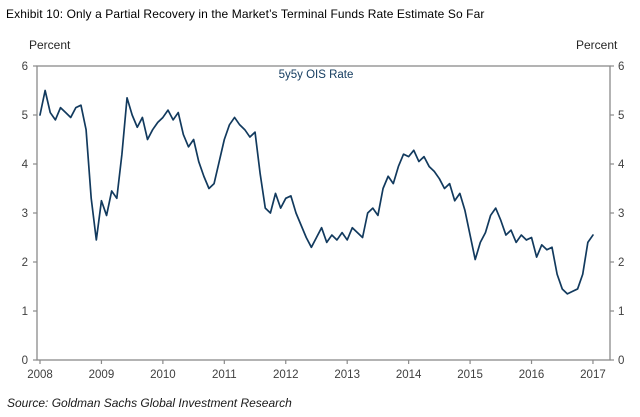 This screenshot has height=417, width=640. Describe the element at coordinates (409, 375) in the screenshot. I see `x-tick-label: 2014` at that location.